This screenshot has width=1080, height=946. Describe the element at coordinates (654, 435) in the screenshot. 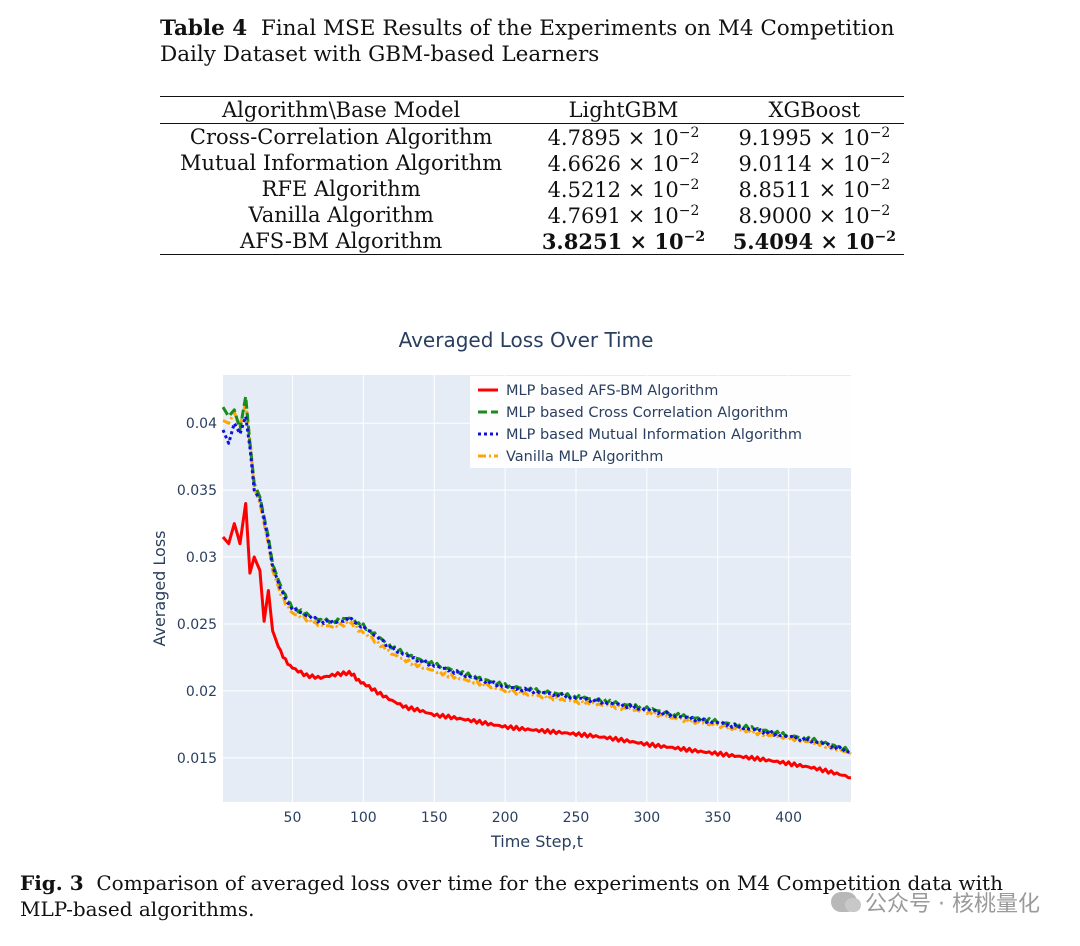

I see `legend-entry: MLP based Mutual Information Algorithm` at that location.